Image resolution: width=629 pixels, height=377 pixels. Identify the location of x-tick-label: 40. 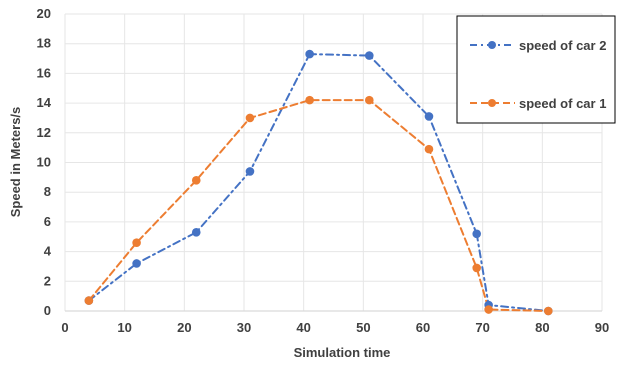
(303, 327).